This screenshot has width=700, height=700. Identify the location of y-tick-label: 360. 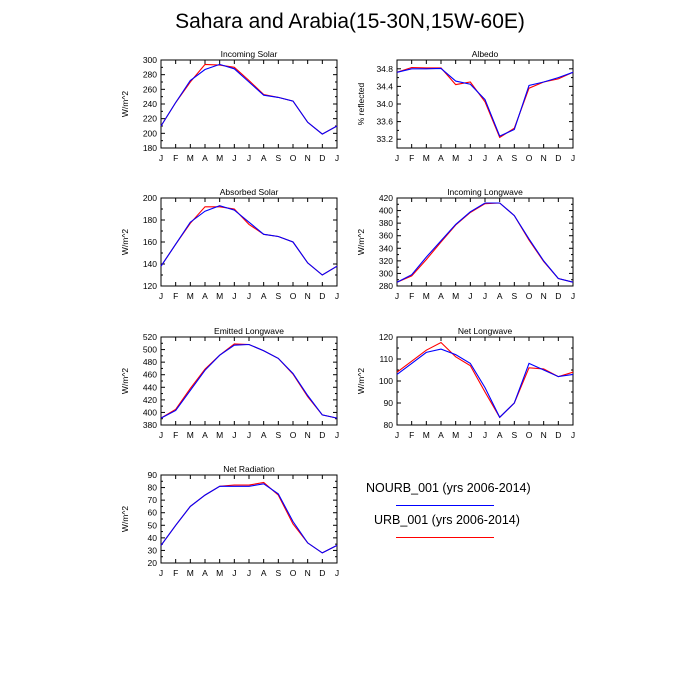
(386, 236).